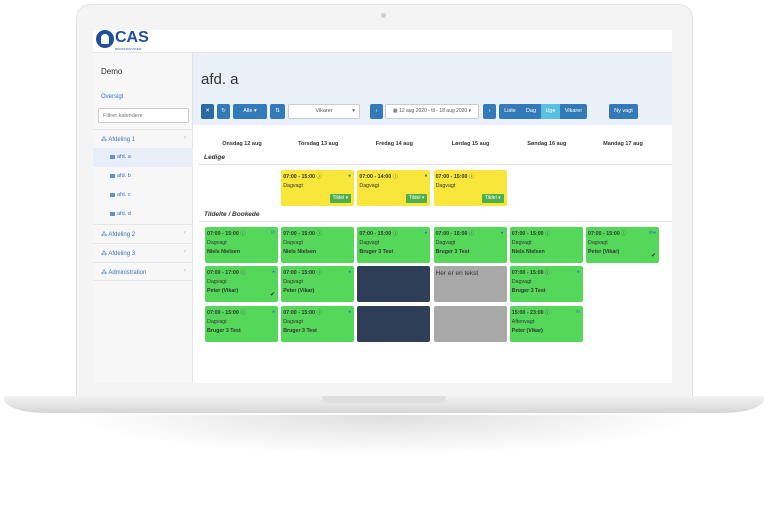  What do you see at coordinates (143, 271) in the screenshot?
I see `sidebar-item-administration: ⁂ Administration ‹` at bounding box center [143, 271].